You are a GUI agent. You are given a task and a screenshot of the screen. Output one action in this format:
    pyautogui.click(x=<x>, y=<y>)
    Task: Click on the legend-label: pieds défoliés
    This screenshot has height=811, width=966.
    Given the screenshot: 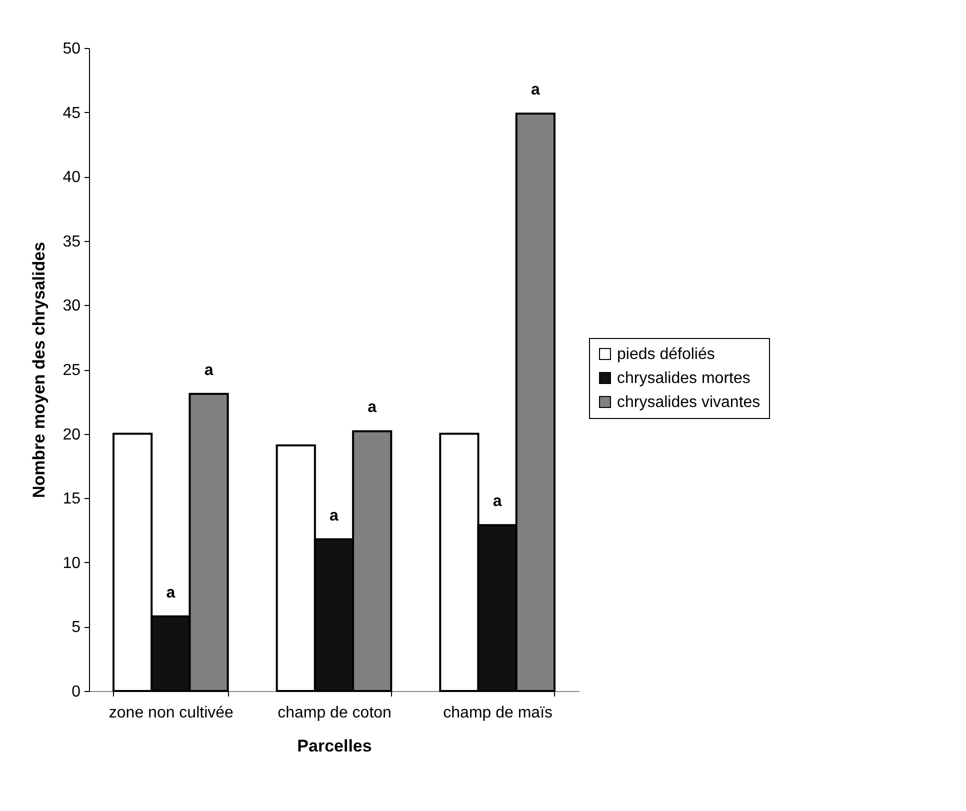 What is the action you would take?
    pyautogui.click(x=666, y=354)
    